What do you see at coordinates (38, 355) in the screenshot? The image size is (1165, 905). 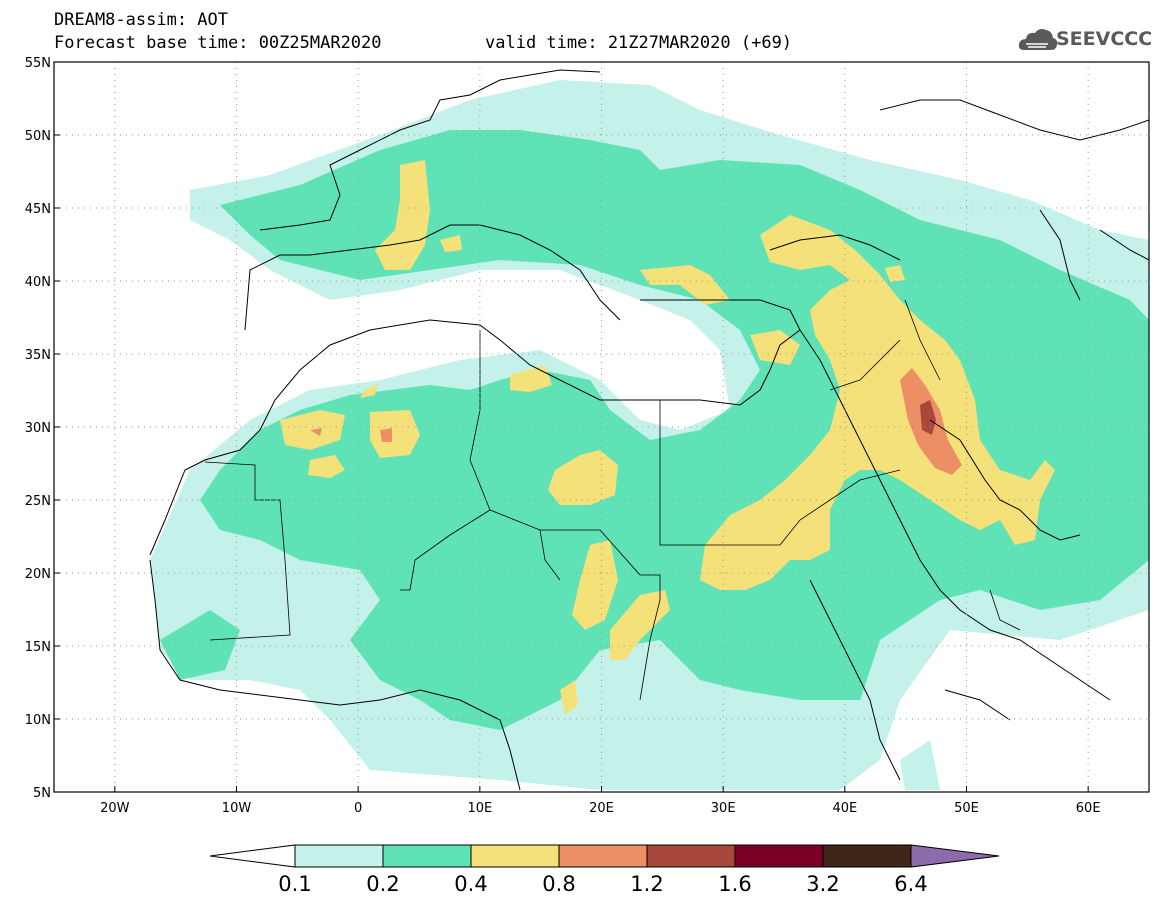 I see `lat-tick-label: 35N` at bounding box center [38, 355].